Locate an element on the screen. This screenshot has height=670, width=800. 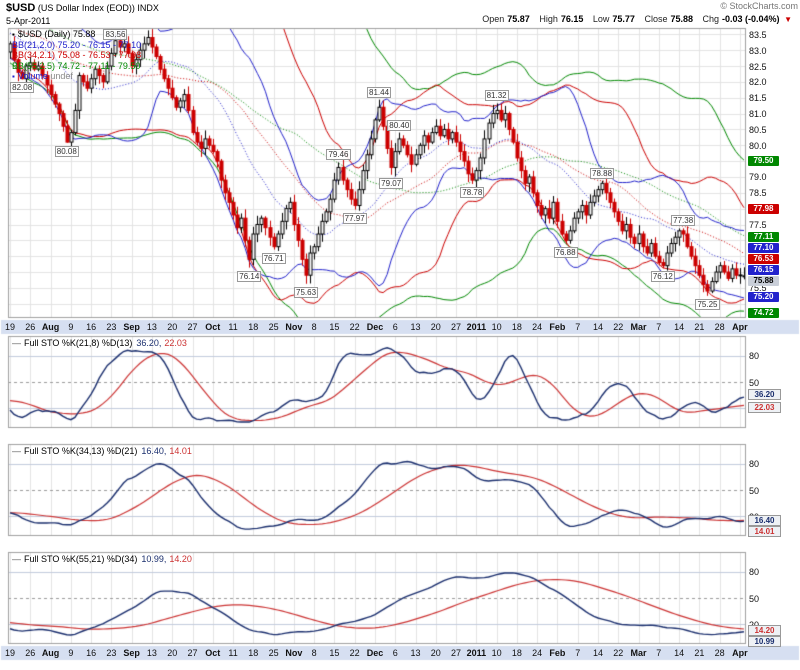
x-axis-label: 26 is located at coordinates (30, 327).